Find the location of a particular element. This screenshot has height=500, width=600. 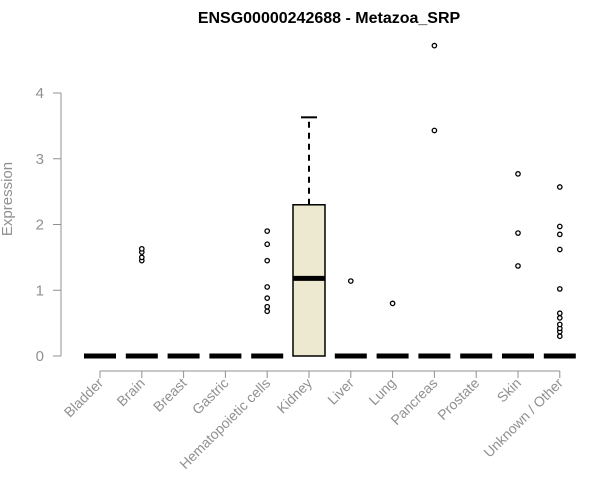

y-tick-label: 2 is located at coordinates (40, 225).